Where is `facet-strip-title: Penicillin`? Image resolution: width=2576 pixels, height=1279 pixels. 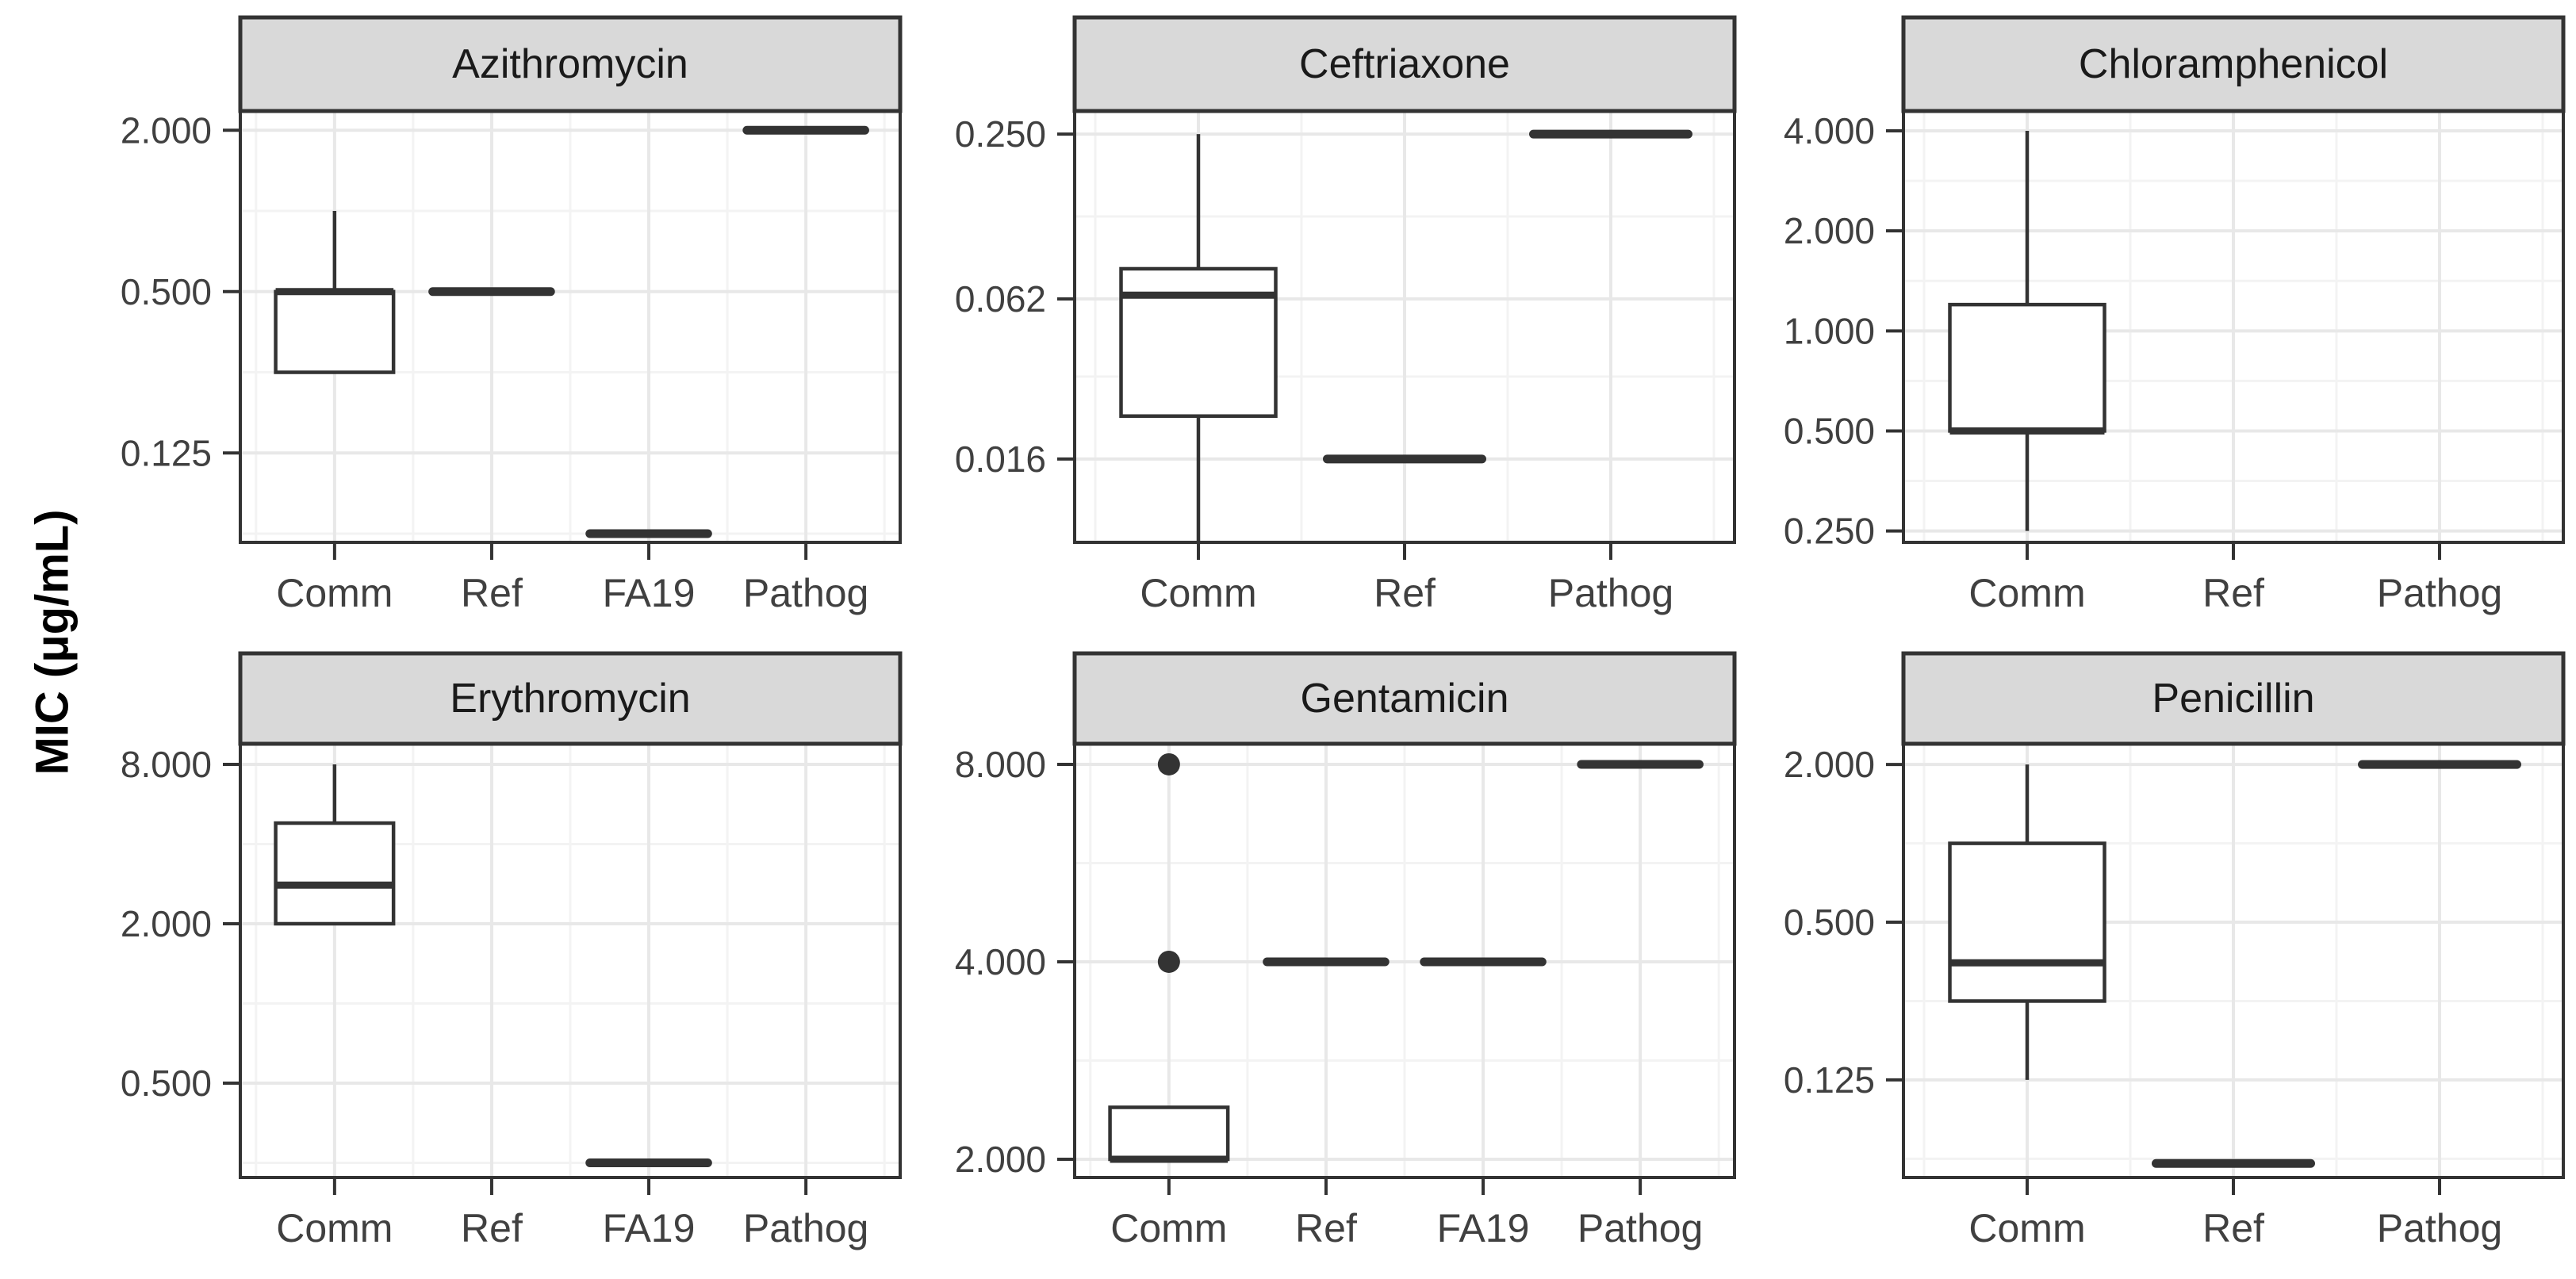
facet-strip-title: Penicillin is located at coordinates (2233, 699).